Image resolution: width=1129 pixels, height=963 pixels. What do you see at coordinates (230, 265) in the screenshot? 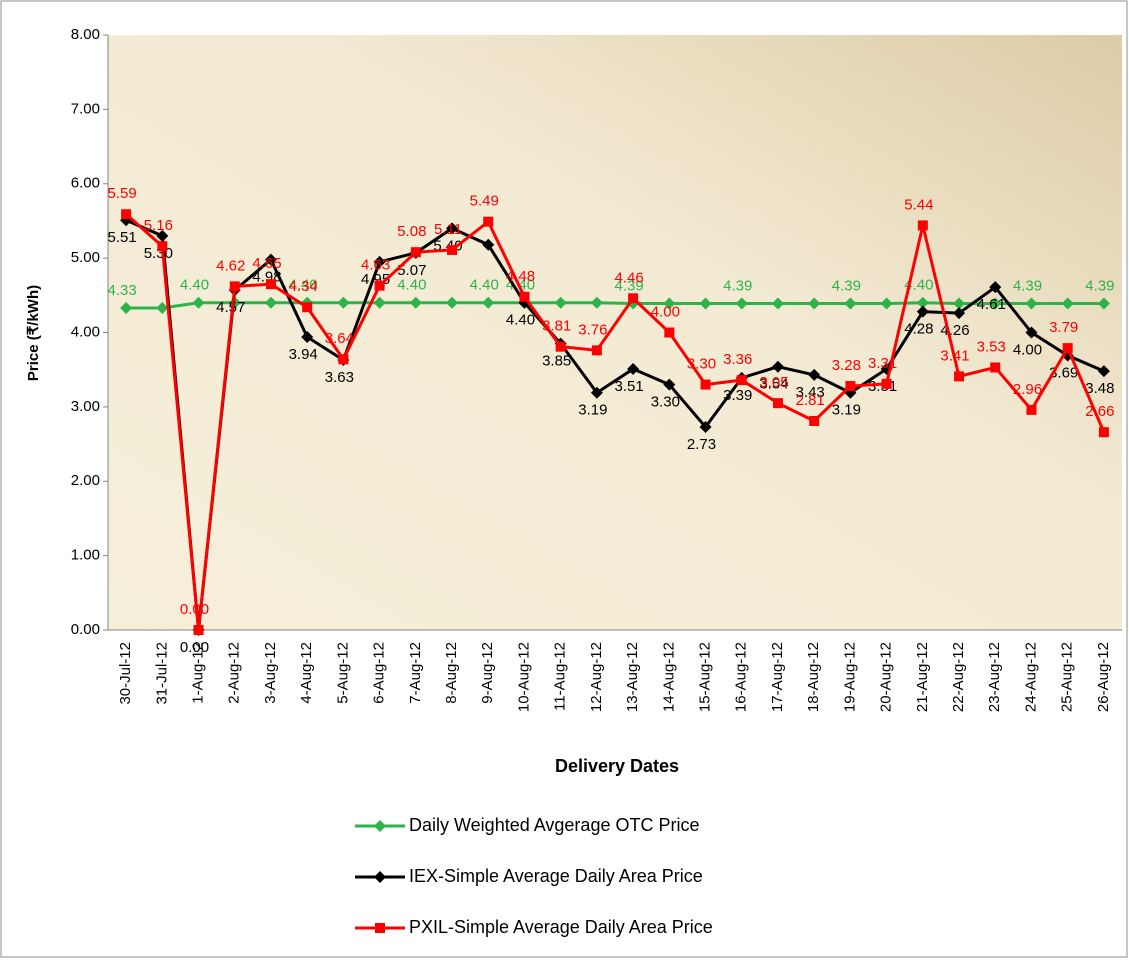
I see `data-label: 4.62` at bounding box center [230, 265].